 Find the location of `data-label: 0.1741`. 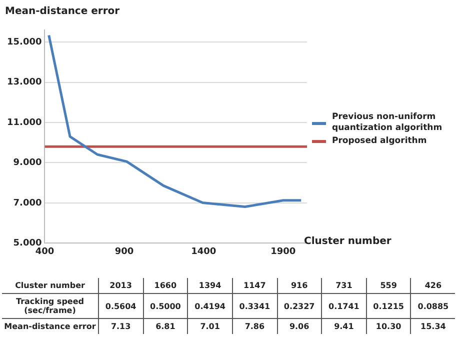

data-label: 0.1741 is located at coordinates (344, 306).